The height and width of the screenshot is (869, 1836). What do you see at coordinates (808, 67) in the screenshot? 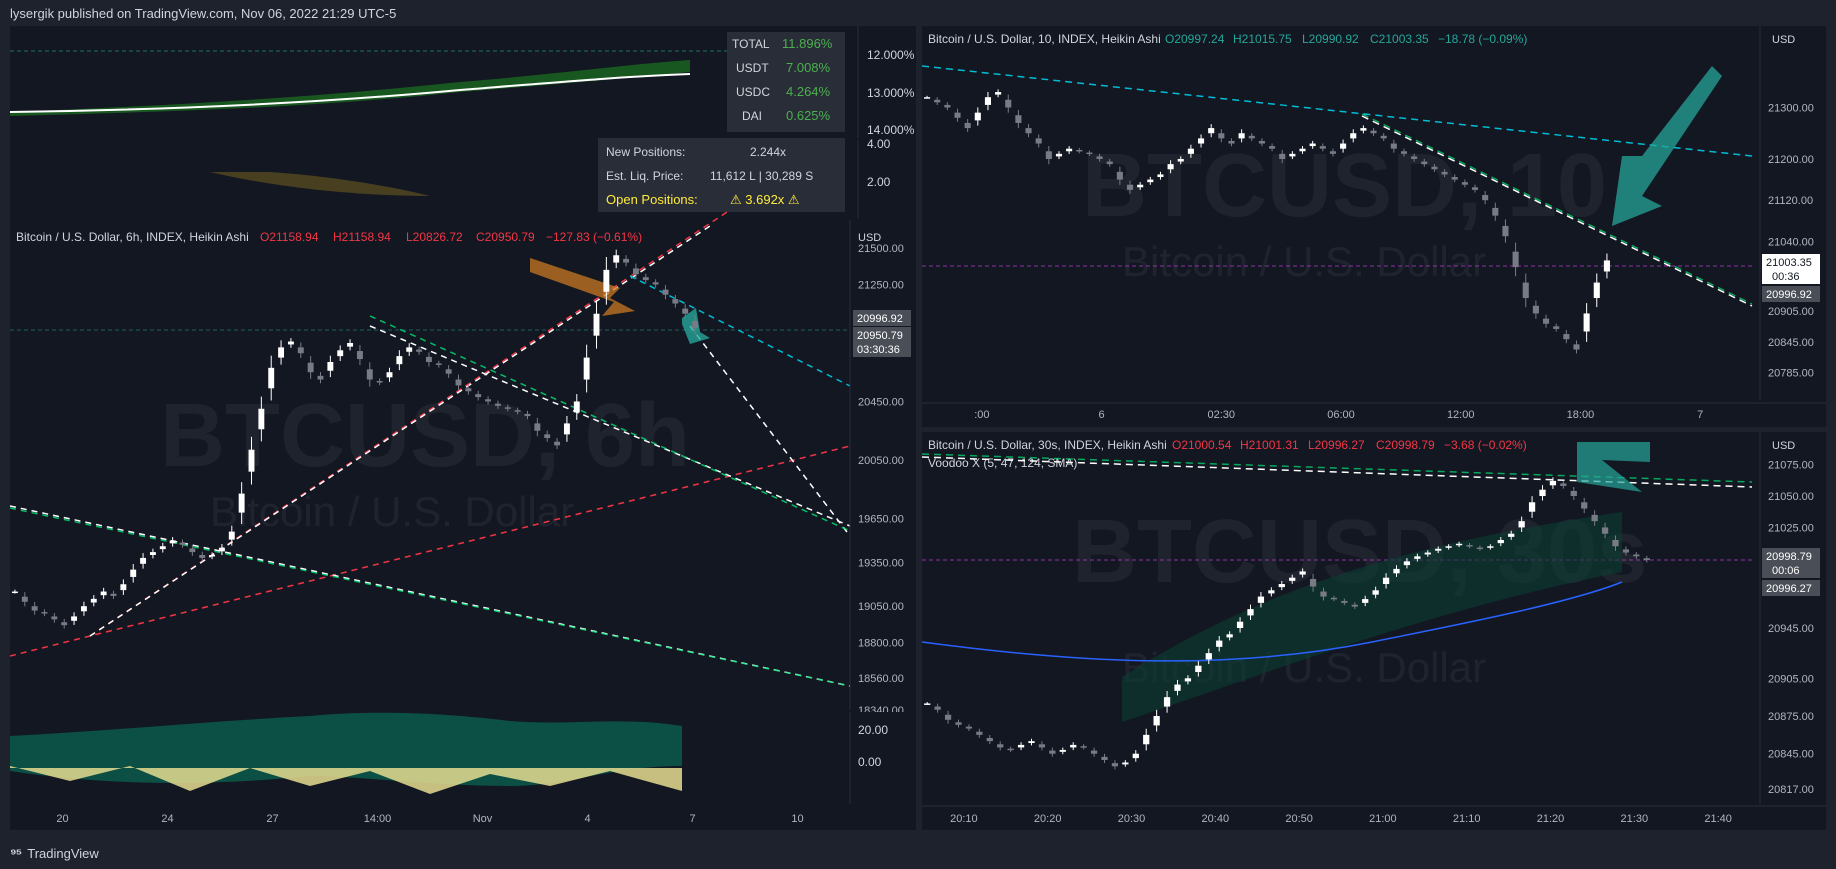
I see `table-value-usdt: 7.008%` at bounding box center [808, 67].